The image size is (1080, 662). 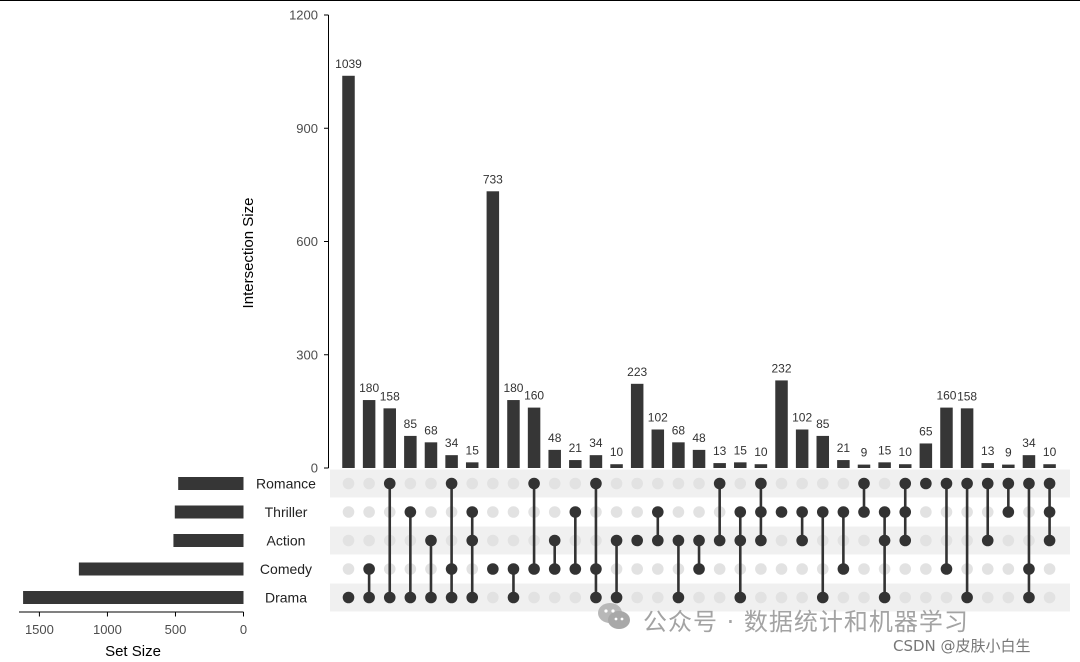 I want to click on set-label: Action, so click(x=286, y=541).